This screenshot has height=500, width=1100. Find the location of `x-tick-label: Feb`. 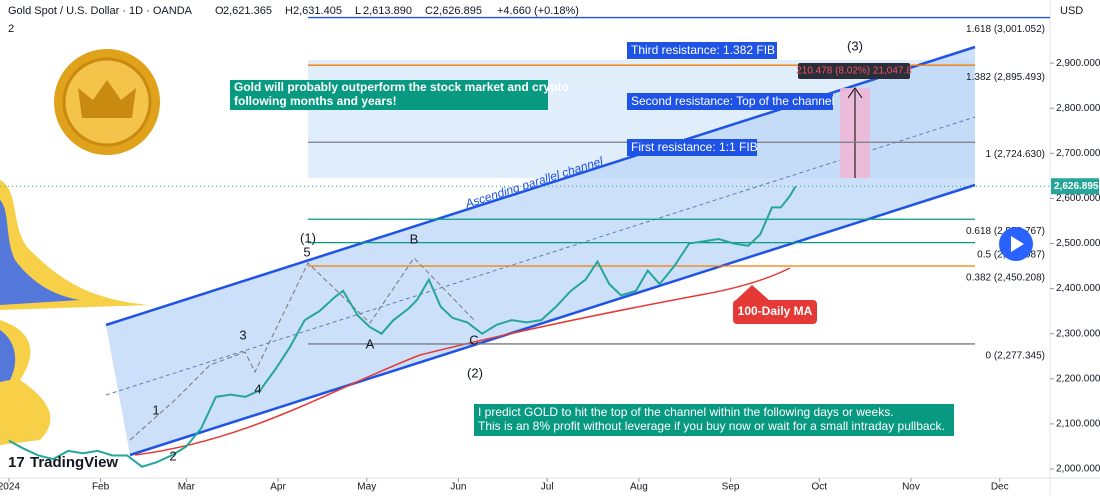

x-tick-label: Feb is located at coordinates (101, 487).